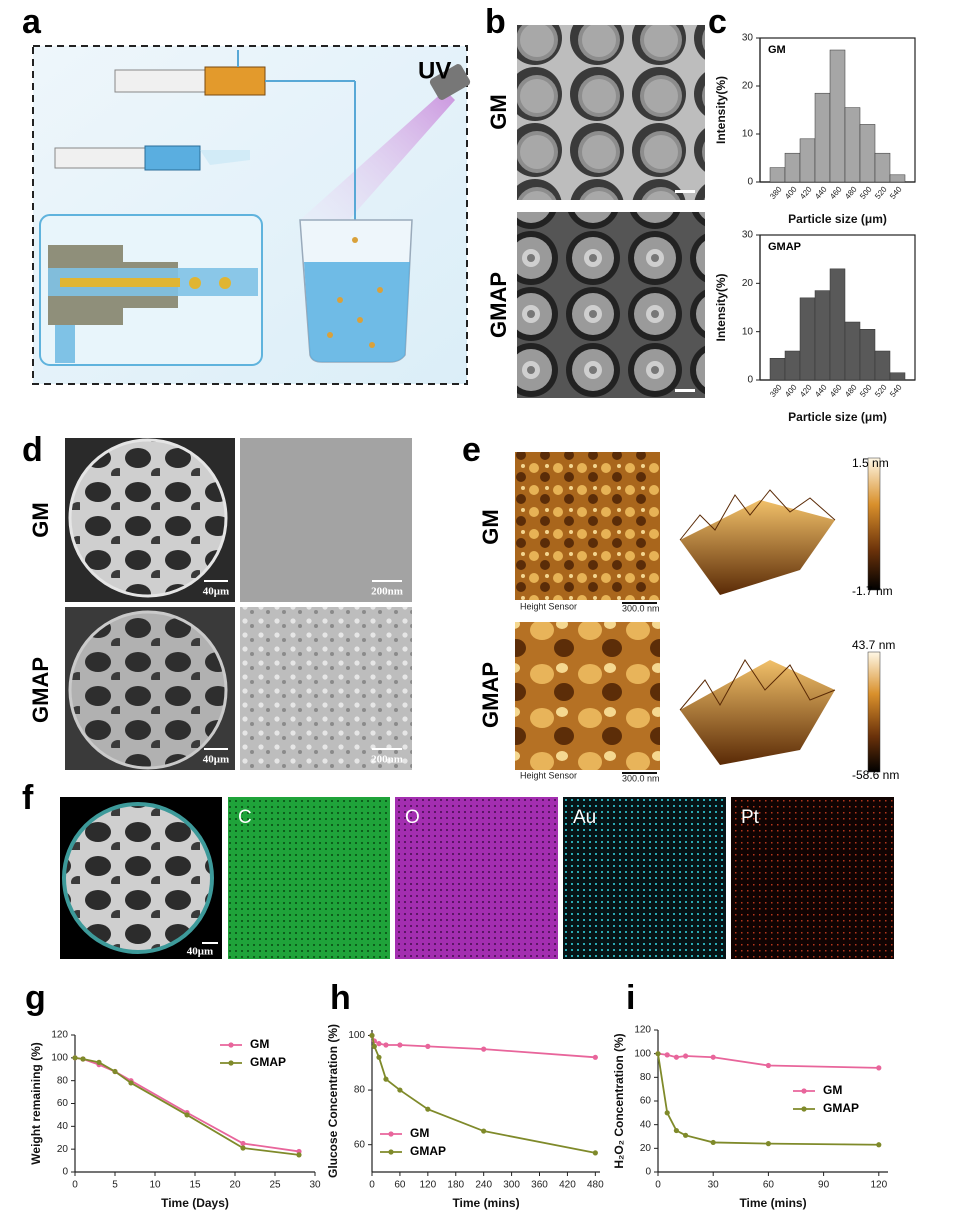 The image size is (955, 1221). Describe the element at coordinates (333, 1101) in the screenshot. I see `y-axis-label: Glucose Concentration (%)` at that location.